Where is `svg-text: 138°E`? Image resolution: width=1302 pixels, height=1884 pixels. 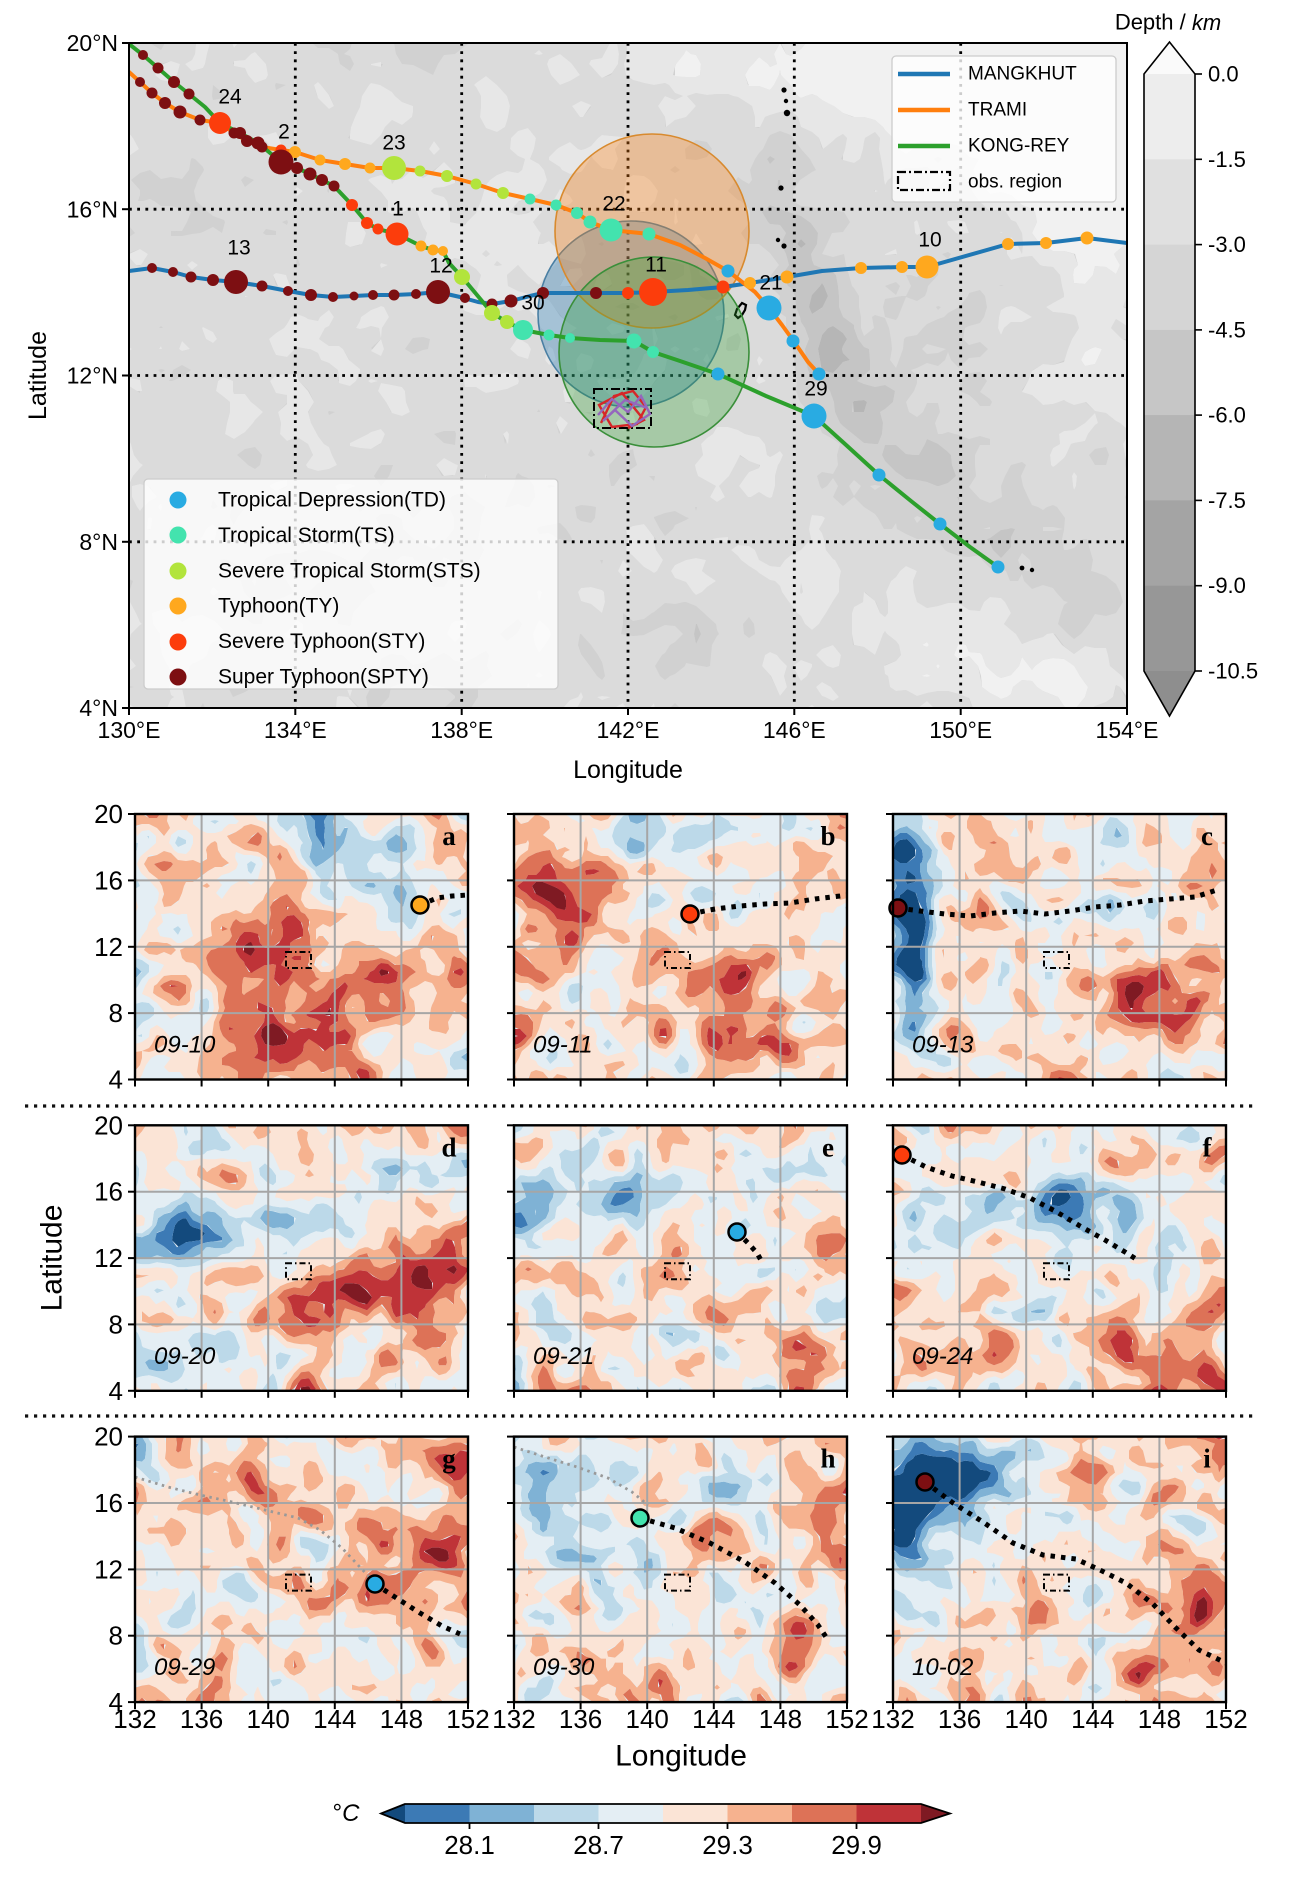 svg-text: 138°E is located at coordinates (461, 730).